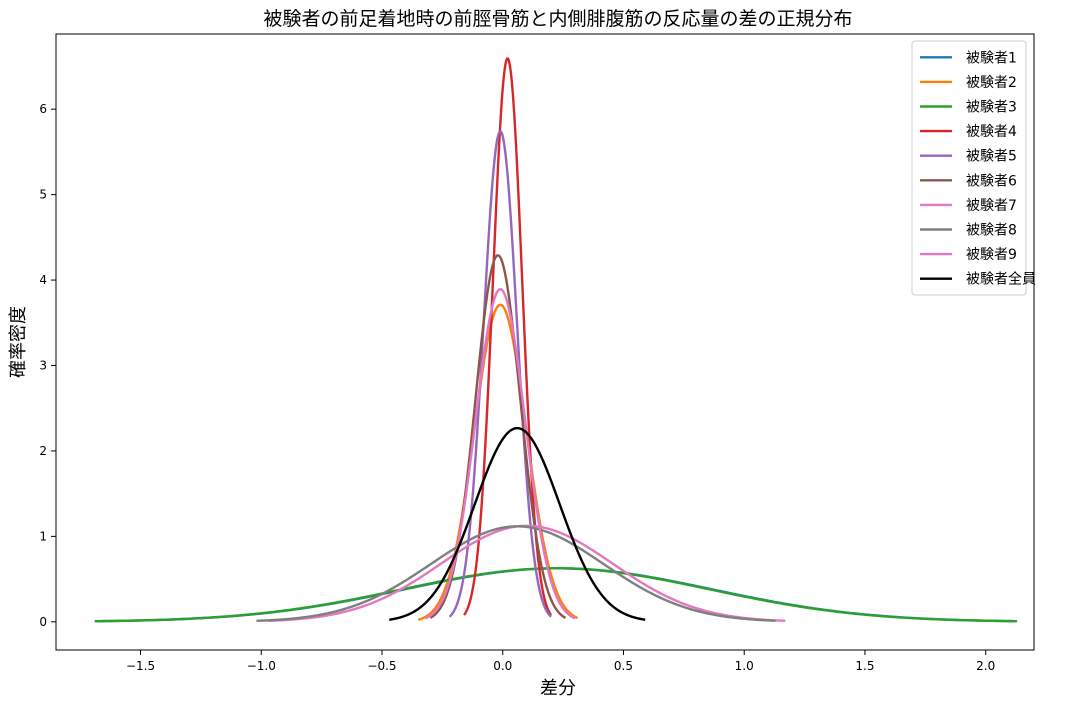  I want to click on y-tick-label: 4, so click(43, 280).